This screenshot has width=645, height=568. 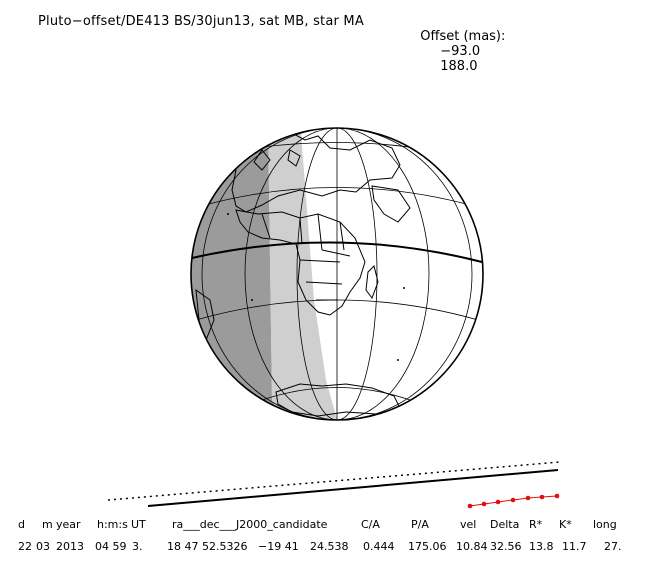 What do you see at coordinates (278, 546) in the screenshot?
I see `value-dec-dm: −19 41` at bounding box center [278, 546].